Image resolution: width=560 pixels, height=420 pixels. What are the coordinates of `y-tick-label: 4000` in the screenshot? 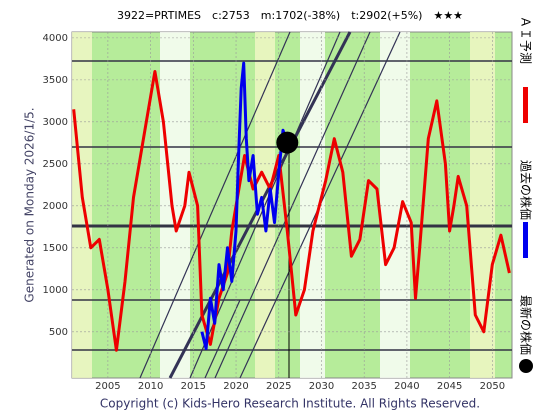 It's located at (55, 38).